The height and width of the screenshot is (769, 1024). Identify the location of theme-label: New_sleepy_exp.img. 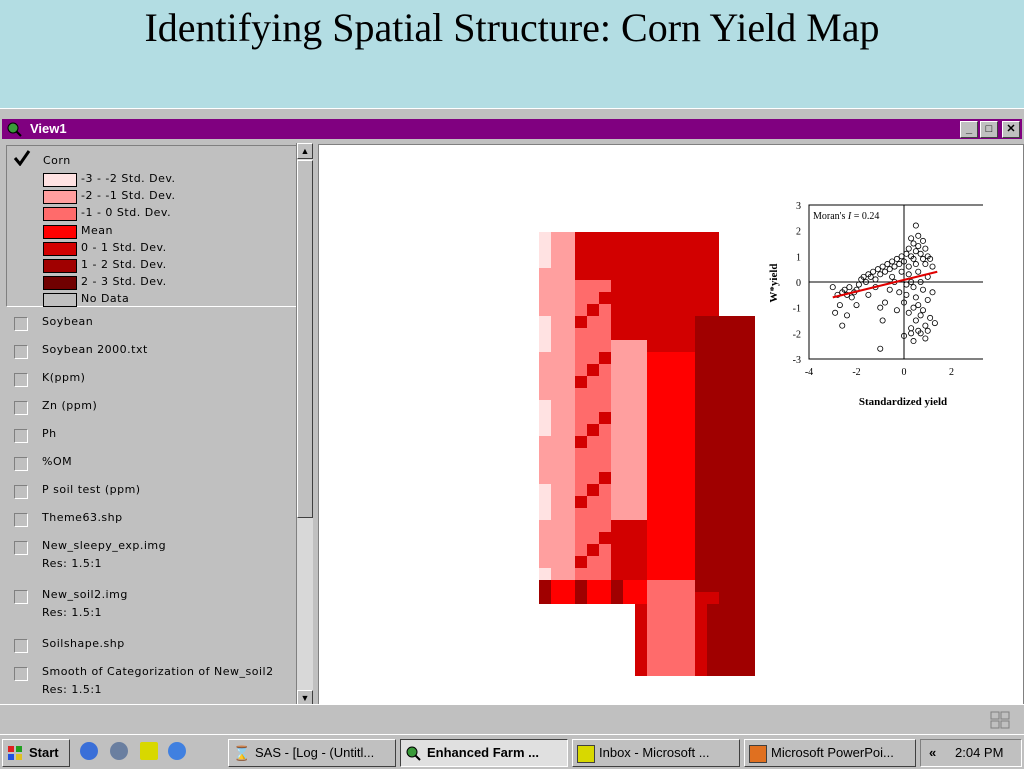
(104, 545).